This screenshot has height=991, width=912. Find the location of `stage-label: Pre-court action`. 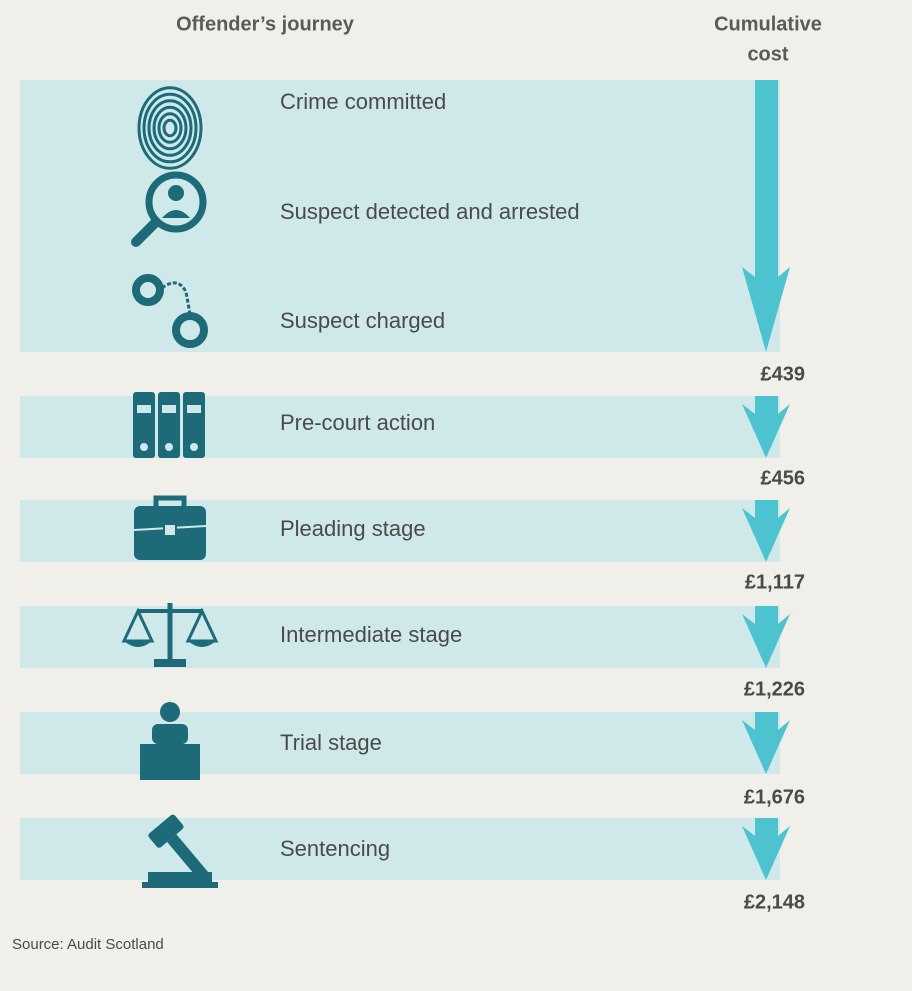

stage-label: Pre-court action is located at coordinates (357, 422).